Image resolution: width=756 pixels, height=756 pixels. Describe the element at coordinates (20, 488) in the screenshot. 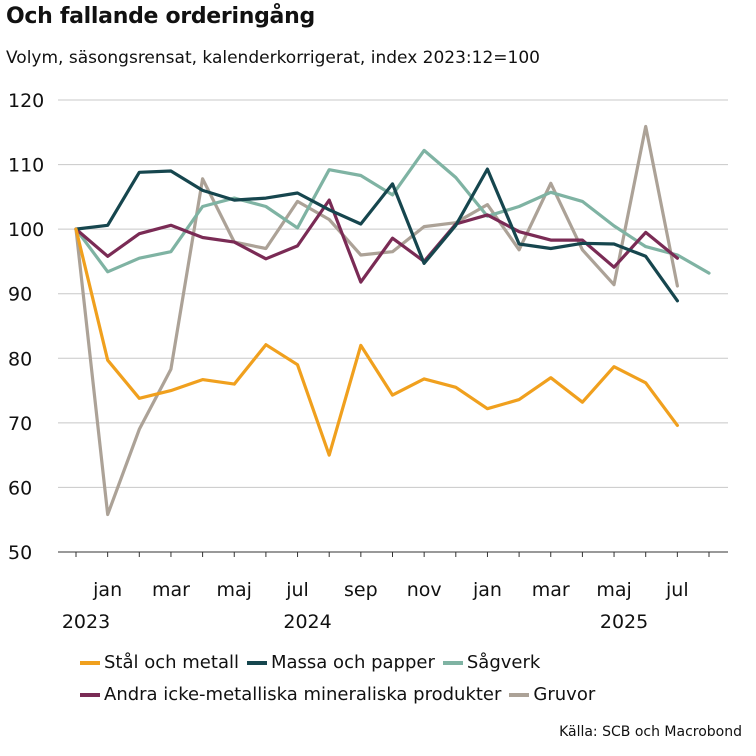

I see `y-tick-label: 60` at that location.